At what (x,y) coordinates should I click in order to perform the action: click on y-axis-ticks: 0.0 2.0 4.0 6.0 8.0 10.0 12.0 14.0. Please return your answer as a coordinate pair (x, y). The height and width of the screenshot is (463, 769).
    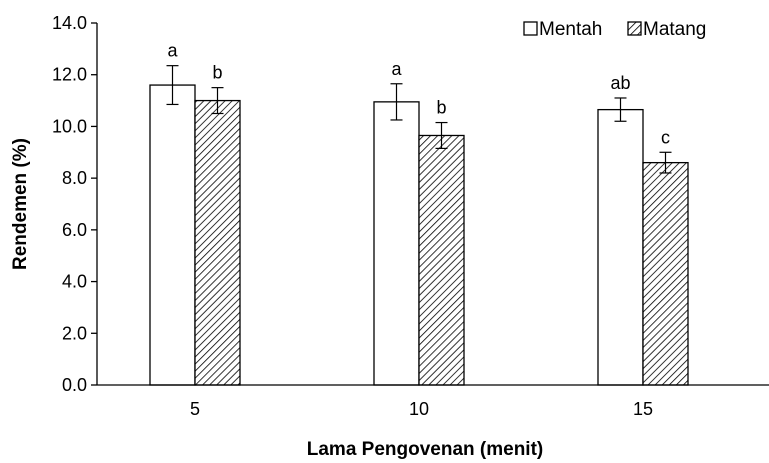
    Looking at the image, I should click on (74, 204).